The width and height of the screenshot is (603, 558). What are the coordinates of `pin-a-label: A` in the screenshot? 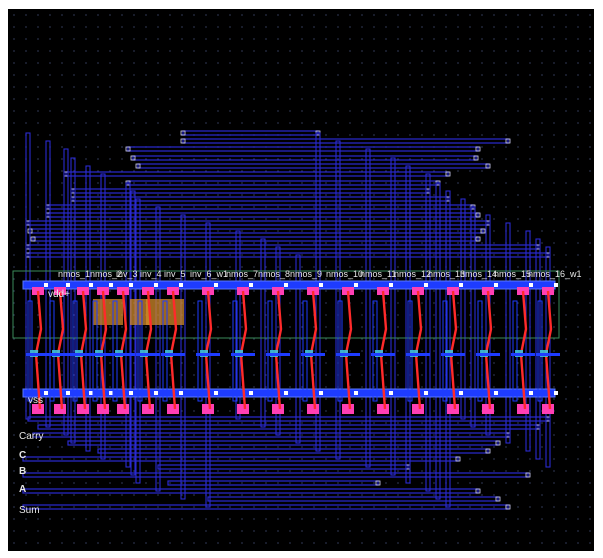 It's located at (22, 489).